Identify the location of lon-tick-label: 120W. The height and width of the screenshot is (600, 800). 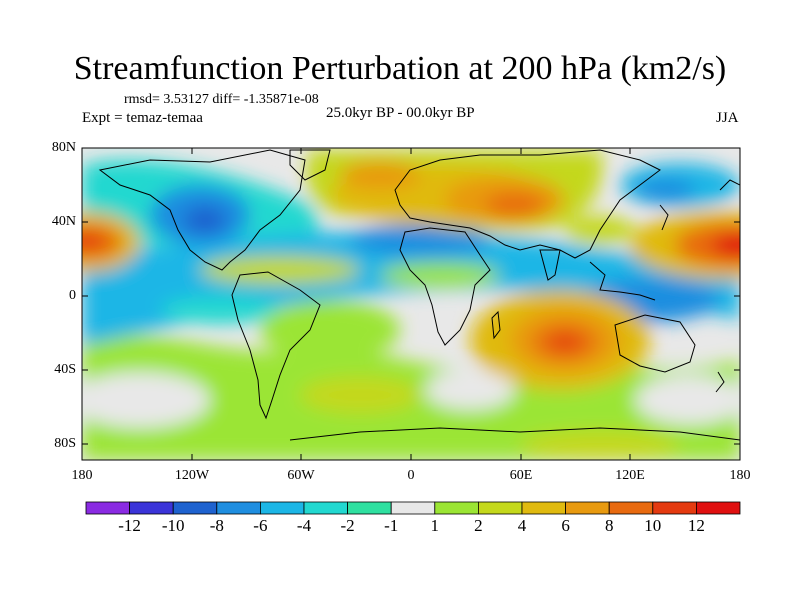
(192, 475).